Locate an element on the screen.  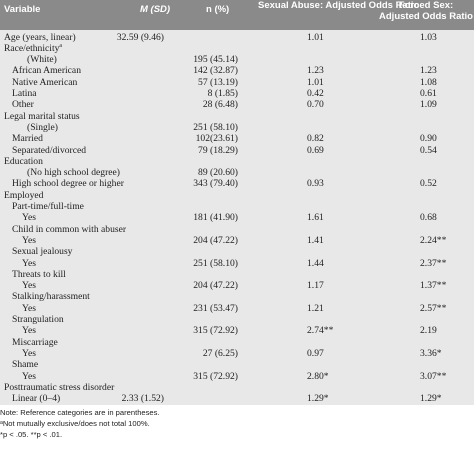
row-label: (No high school degree) is located at coordinates (73, 172).